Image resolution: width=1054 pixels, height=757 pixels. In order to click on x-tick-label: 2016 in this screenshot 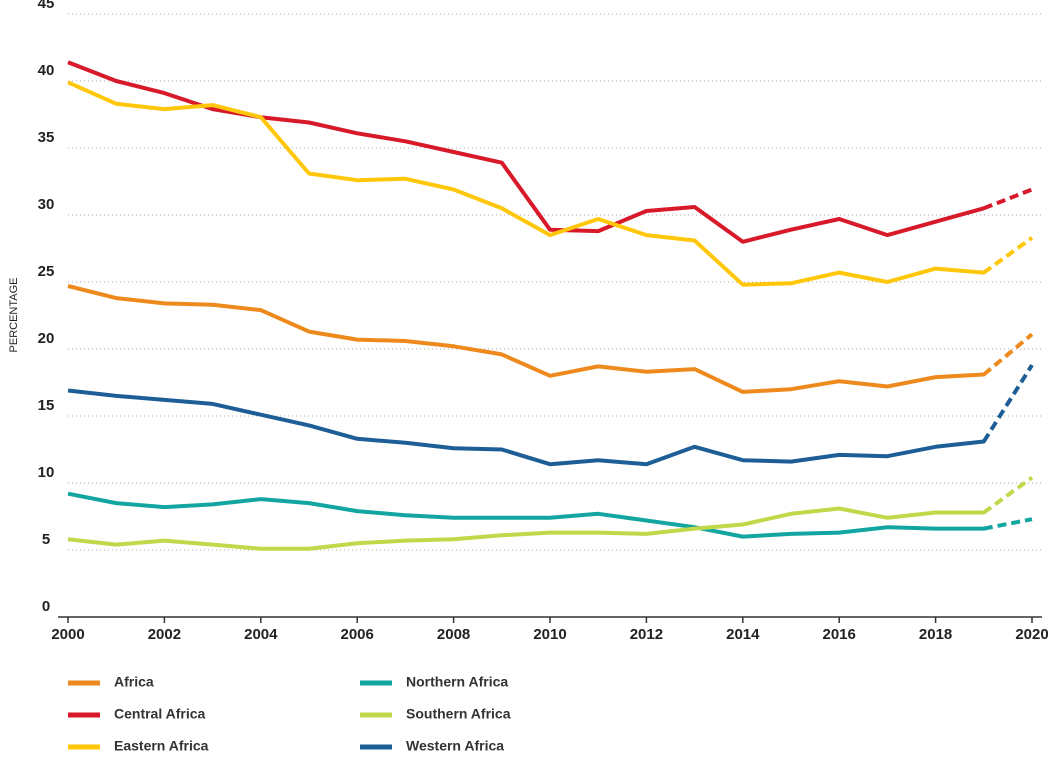, I will do `click(839, 634)`.